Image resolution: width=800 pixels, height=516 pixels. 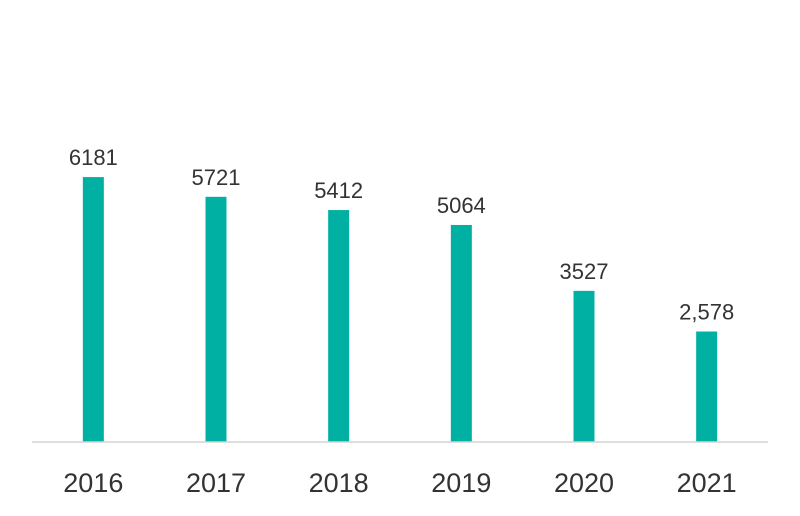 I want to click on x-axis-tick-labels: 2016 2017 2018 2019 2020 2021, so click(x=399, y=483).